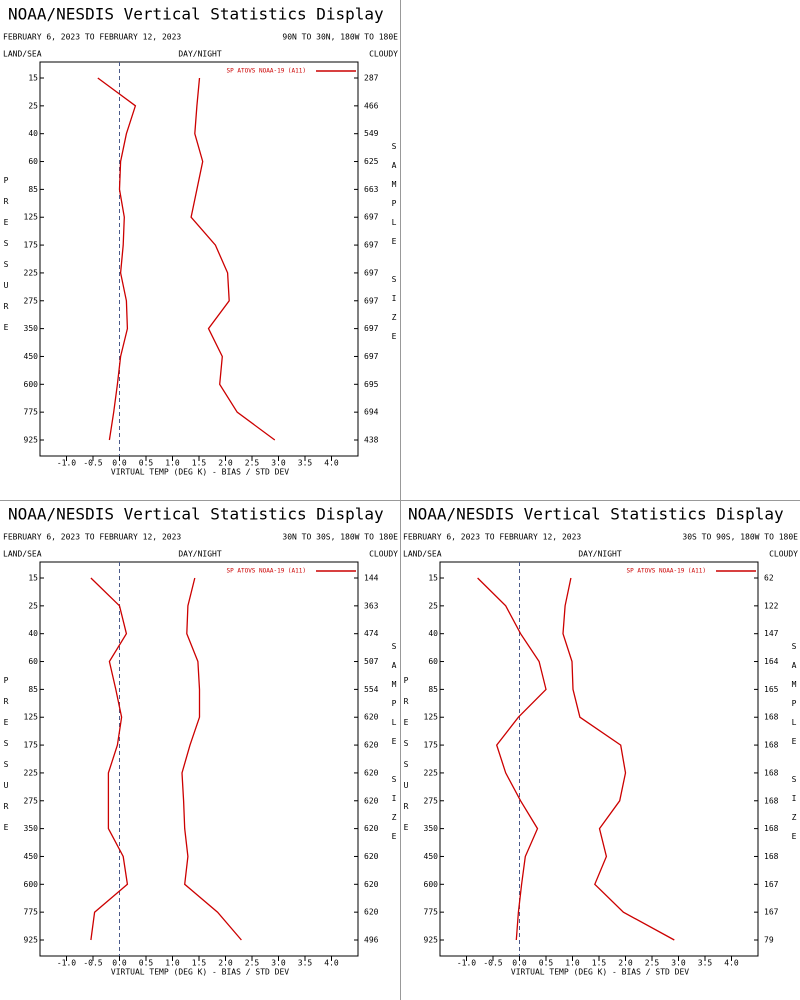  What do you see at coordinates (92, 463) in the screenshot?
I see `x-tick-label: -0.5` at bounding box center [92, 463].